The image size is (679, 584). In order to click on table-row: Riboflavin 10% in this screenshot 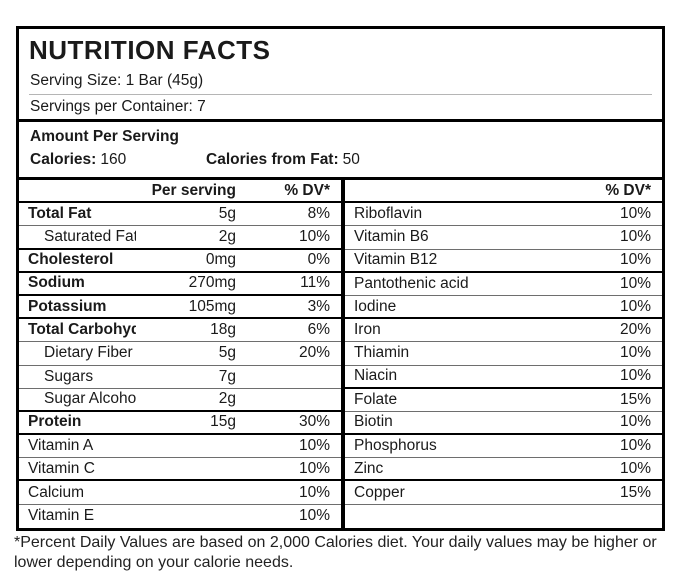, I will do `click(503, 215)`.